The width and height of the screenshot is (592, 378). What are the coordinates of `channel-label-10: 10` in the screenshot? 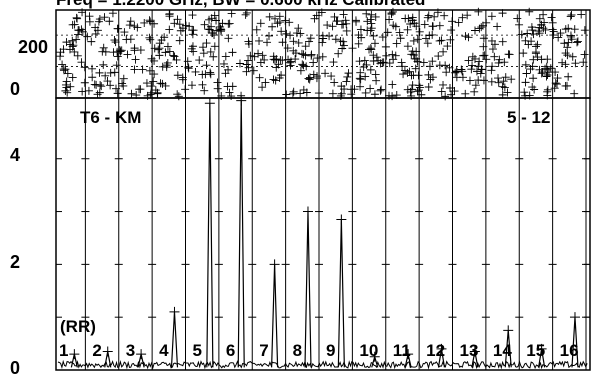 It's located at (368, 350).